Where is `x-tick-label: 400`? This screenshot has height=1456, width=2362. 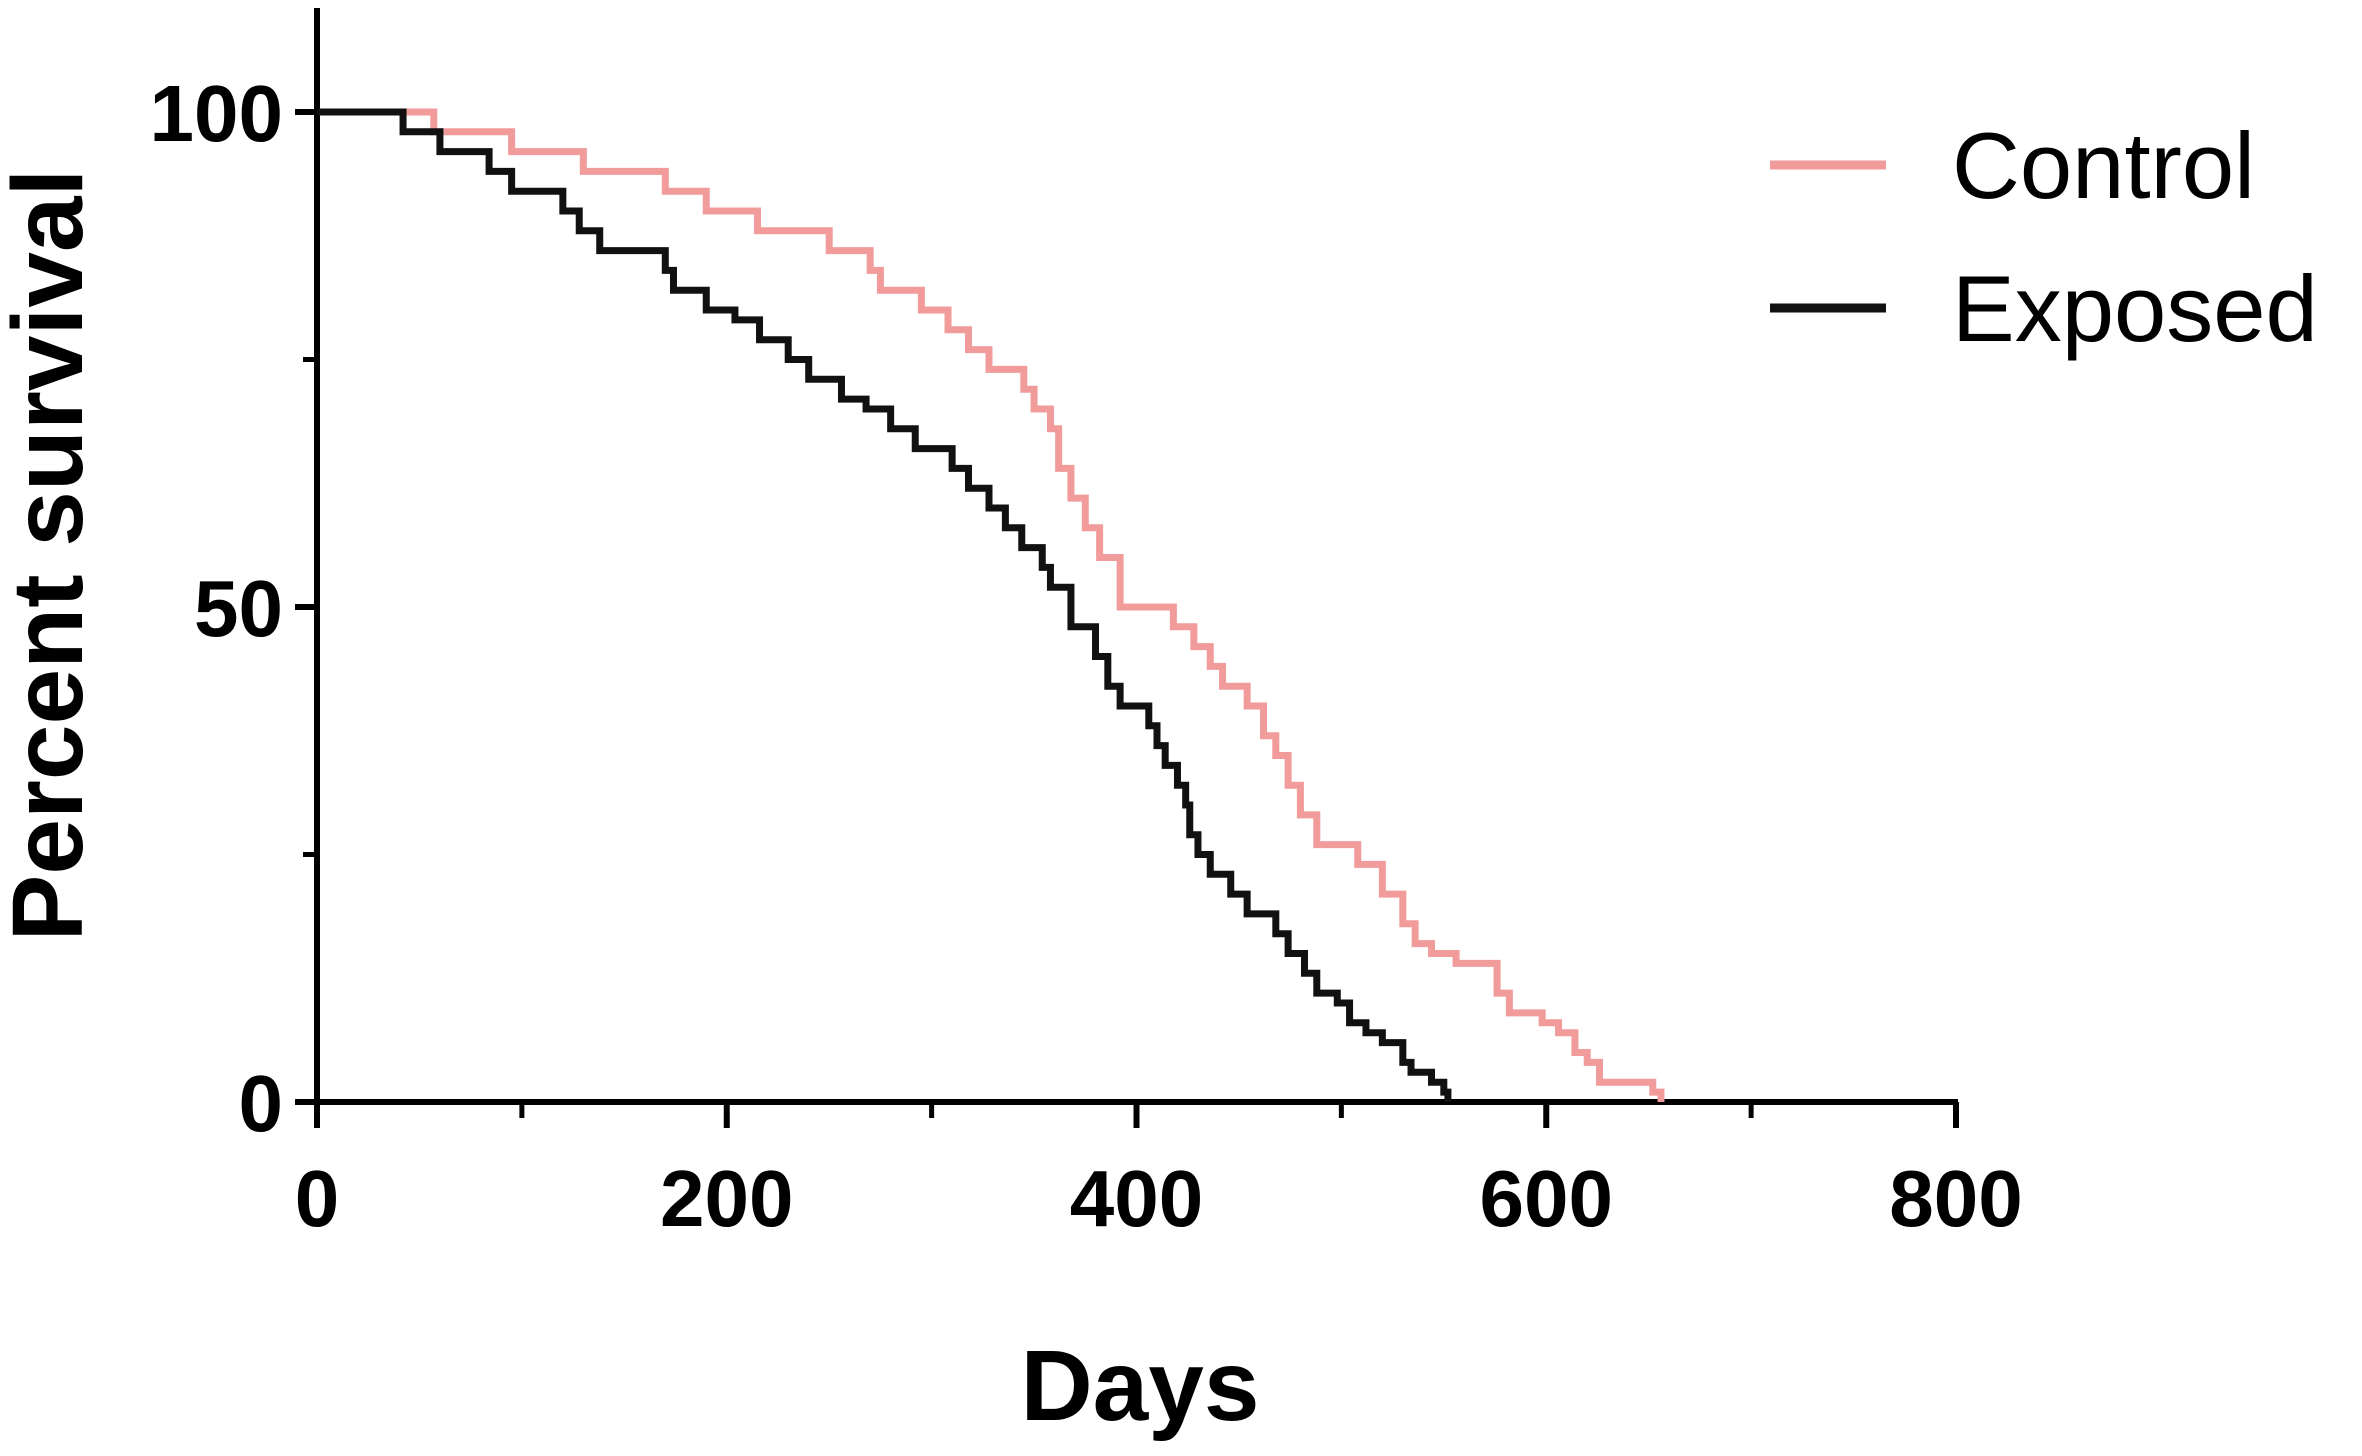 x-tick-label: 400 is located at coordinates (1136, 1198).